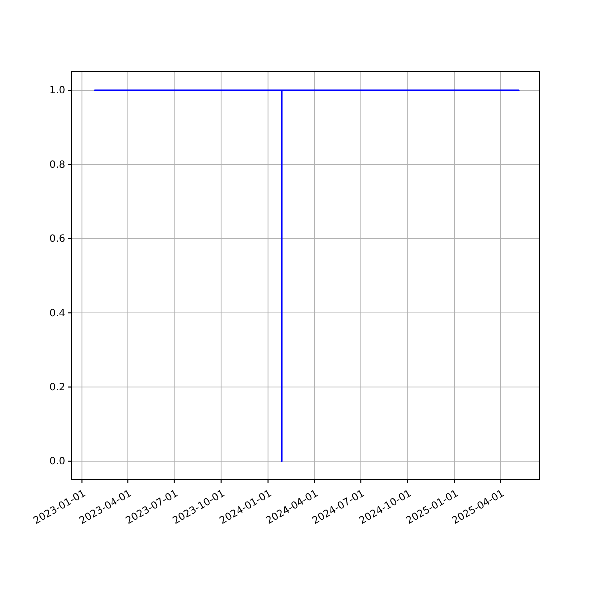  I want to click on y-tick-label: 0.6, so click(58, 240).